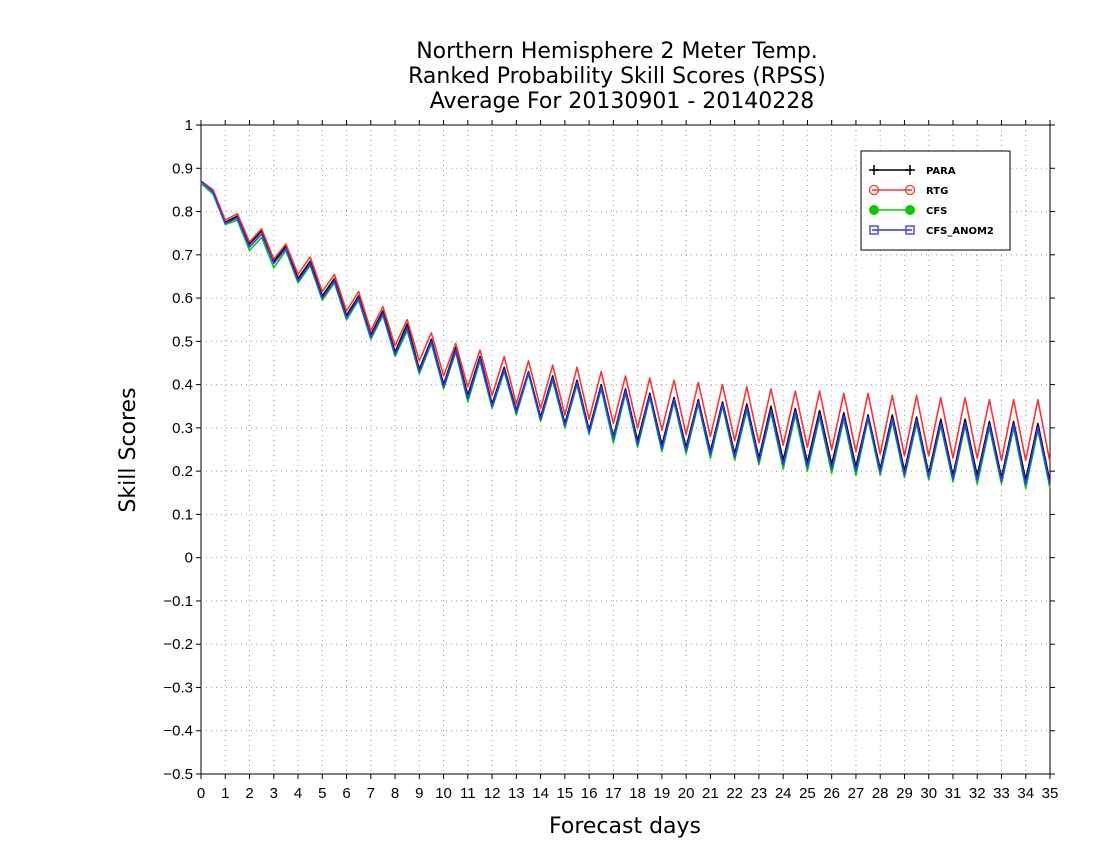 The height and width of the screenshot is (850, 1100). Describe the element at coordinates (182, 471) in the screenshot. I see `y-tick-label: 0.2` at that location.